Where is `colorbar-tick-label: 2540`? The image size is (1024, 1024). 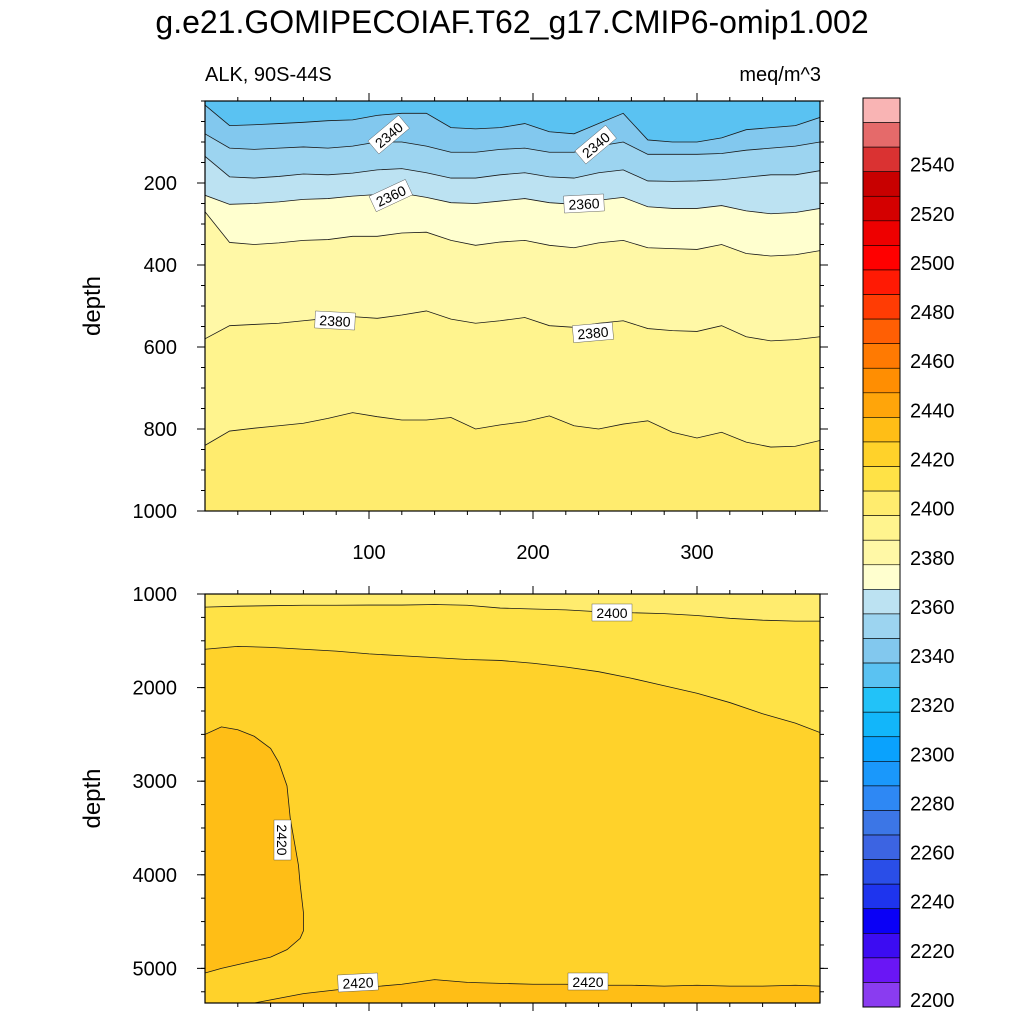
colorbar-tick-label: 2540 is located at coordinates (932, 166).